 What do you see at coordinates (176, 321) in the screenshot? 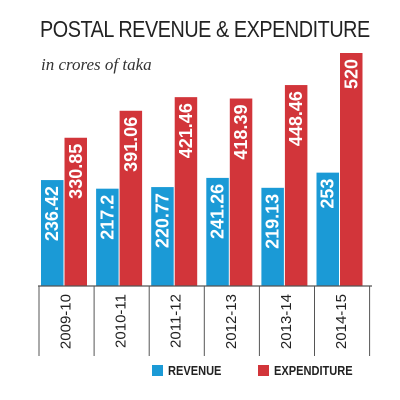
I see `x-tick-label-2011-12: 2011-12` at bounding box center [176, 321].